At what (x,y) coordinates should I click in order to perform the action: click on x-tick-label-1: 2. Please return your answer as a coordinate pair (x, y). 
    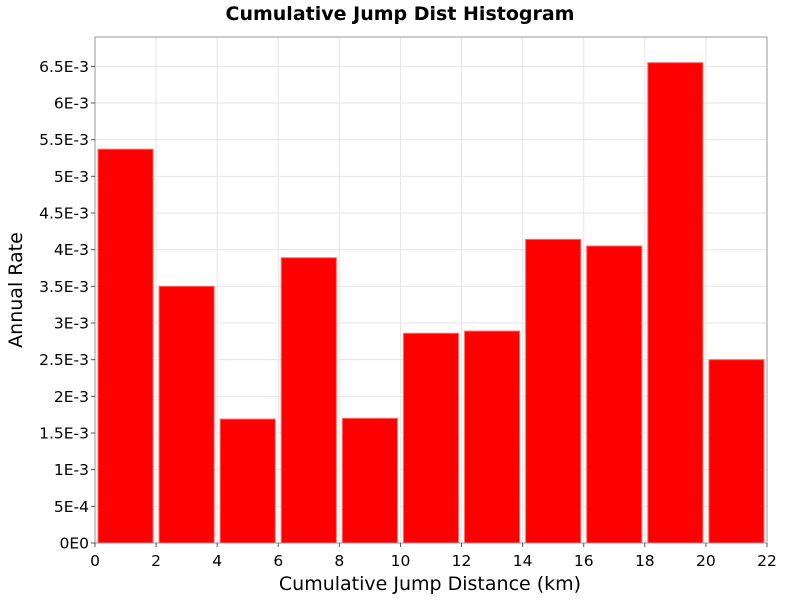
    Looking at the image, I should click on (156, 561).